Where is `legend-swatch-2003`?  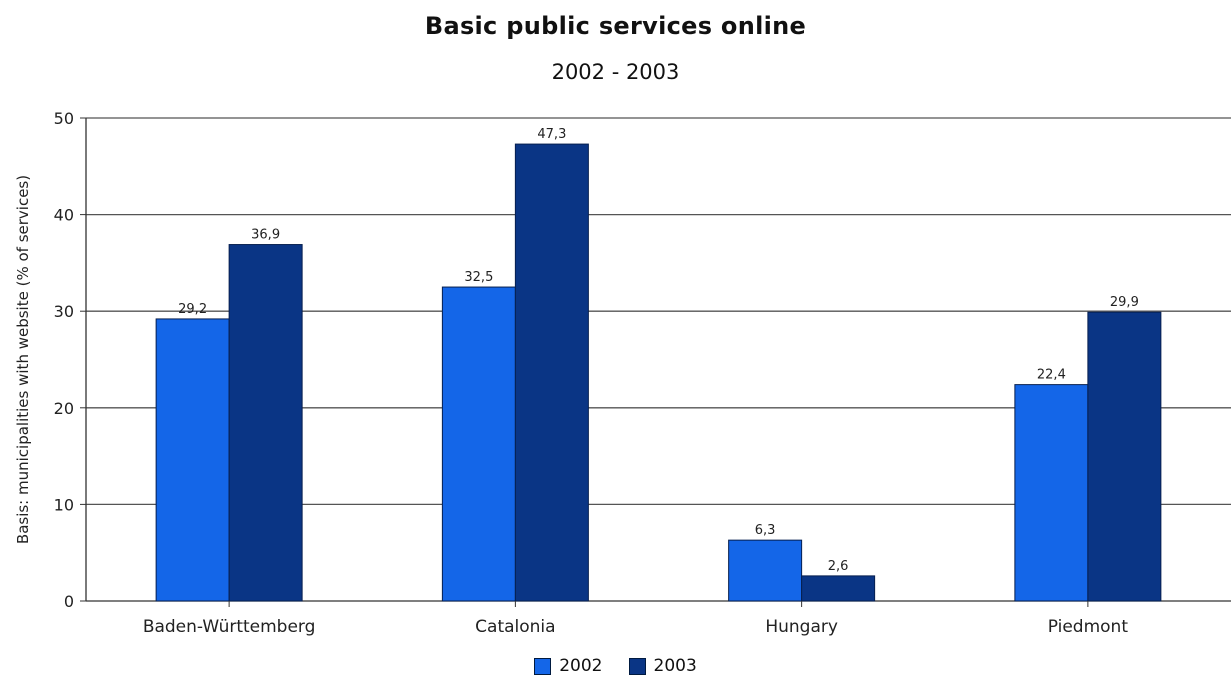
legend-swatch-2003 is located at coordinates (637, 666).